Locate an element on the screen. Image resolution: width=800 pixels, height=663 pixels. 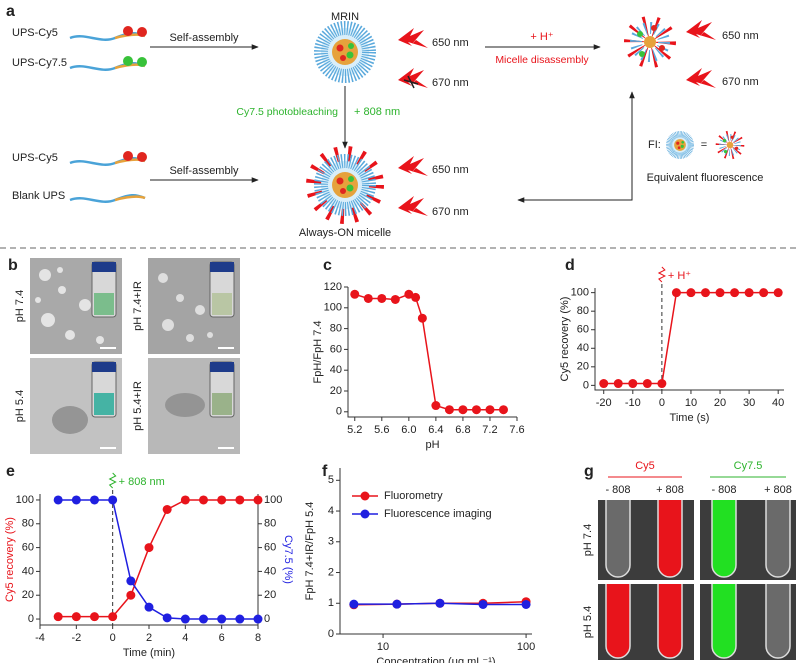
panel-label: f is located at coordinates (325, 471).